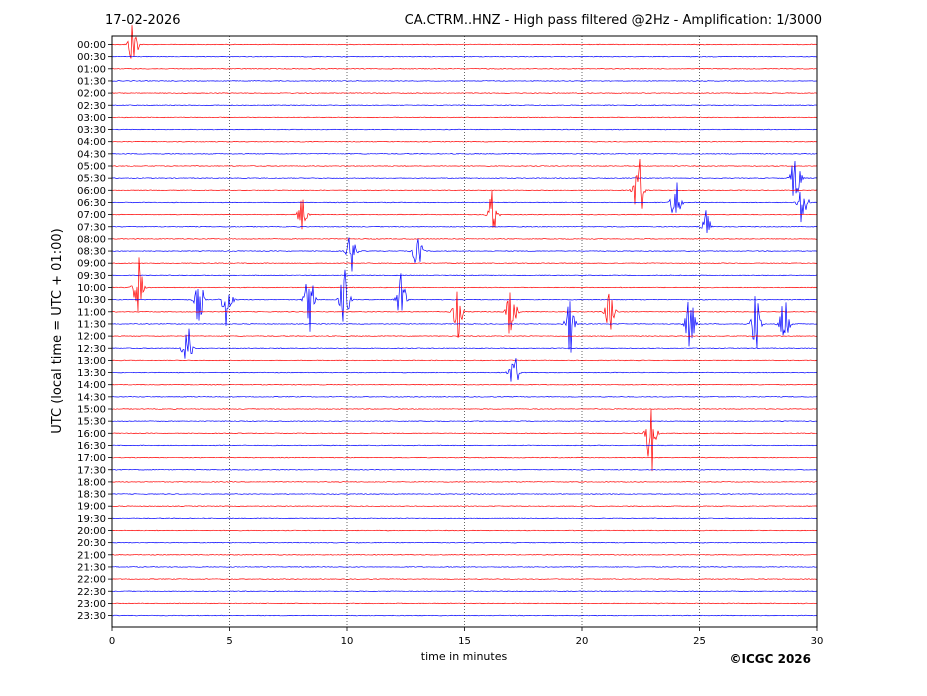 Image resolution: width=927 pixels, height=696 pixels. I want to click on y-tick-label: 19:00, so click(91, 507).